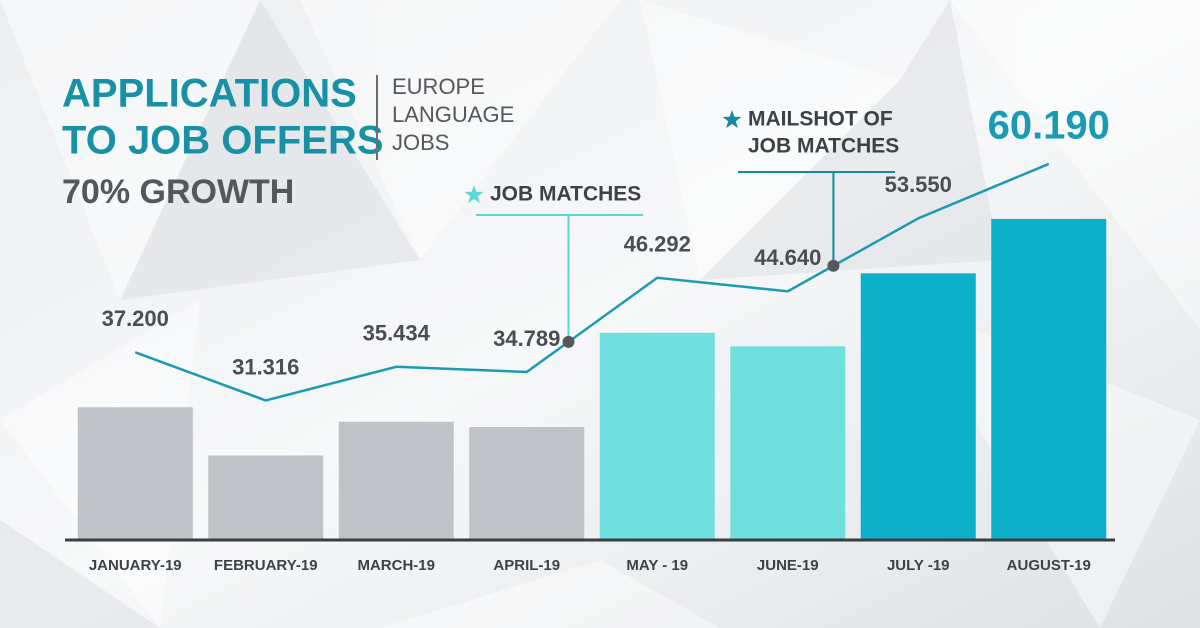 The height and width of the screenshot is (628, 1200). I want to click on brand: JOBS, so click(420, 142).